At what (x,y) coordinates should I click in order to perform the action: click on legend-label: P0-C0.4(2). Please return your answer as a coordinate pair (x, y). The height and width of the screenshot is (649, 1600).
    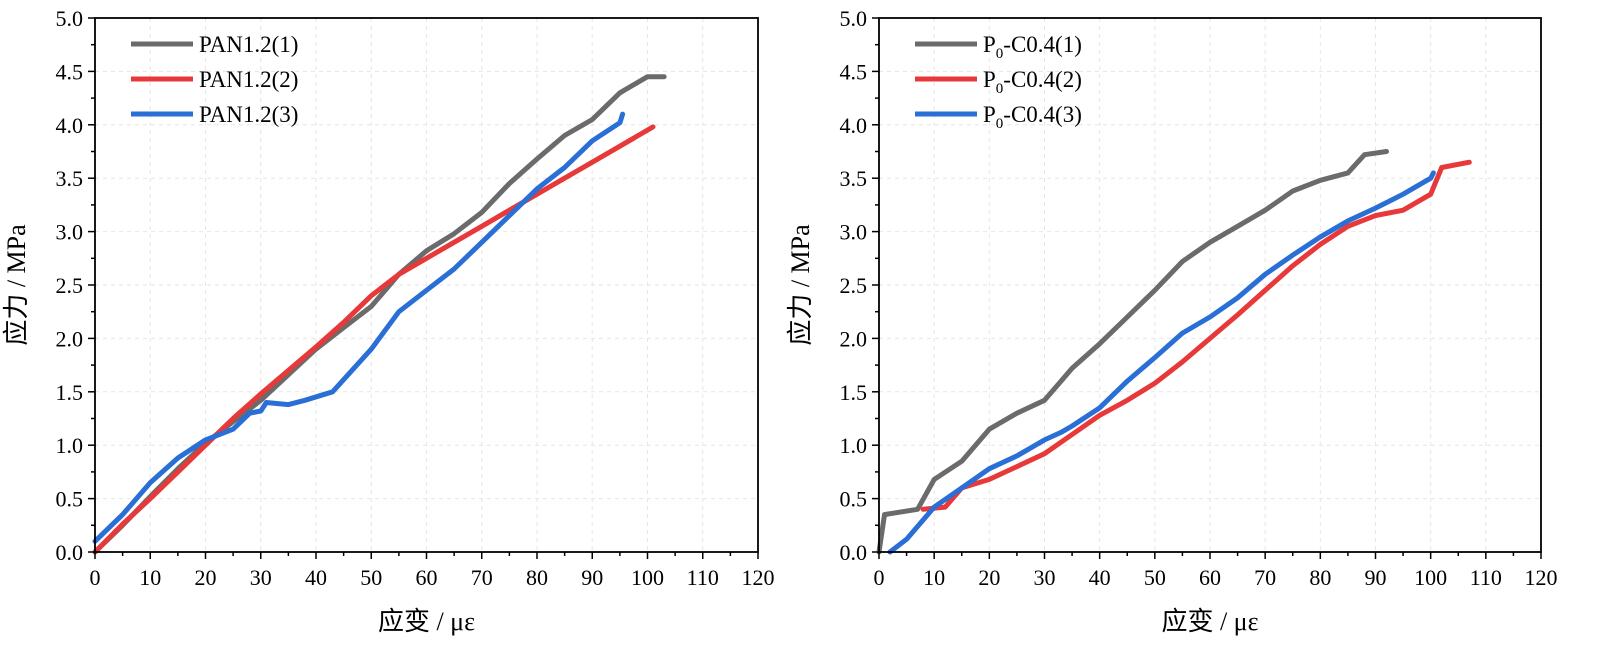
    Looking at the image, I should click on (1032, 82).